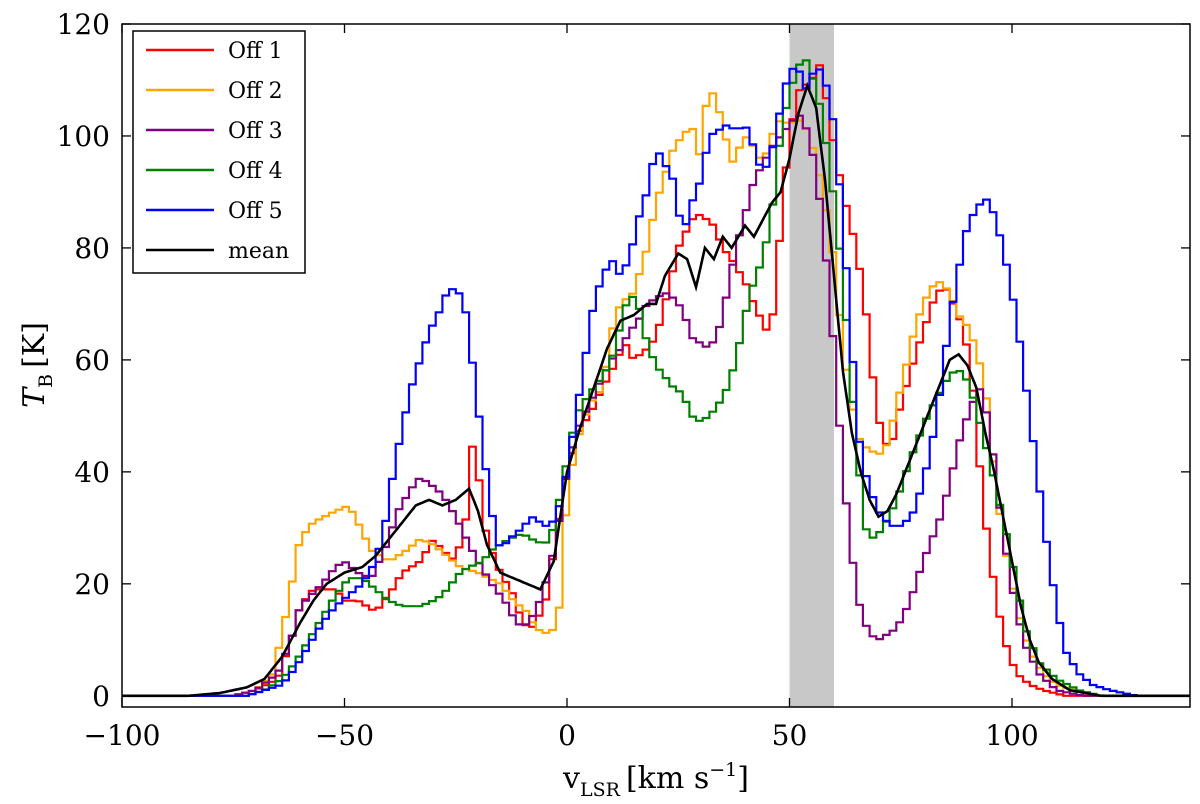 This screenshot has height=804, width=1200. Describe the element at coordinates (83, 24) in the screenshot. I see `y-tick-label: 120` at that location.